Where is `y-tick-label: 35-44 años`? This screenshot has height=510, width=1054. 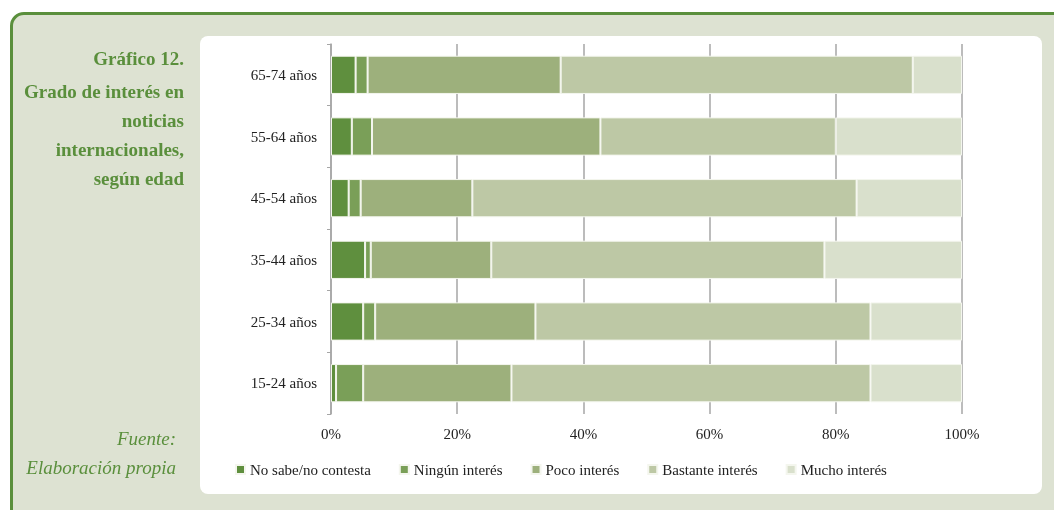
y-tick-label: 35-44 años is located at coordinates (284, 259).